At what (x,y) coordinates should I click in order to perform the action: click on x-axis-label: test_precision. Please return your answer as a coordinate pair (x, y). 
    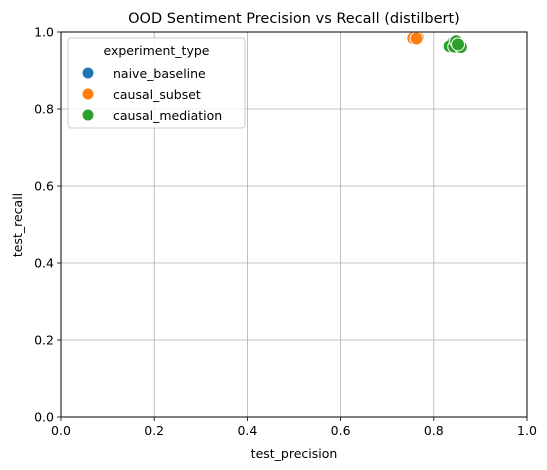
    Looking at the image, I should click on (294, 453).